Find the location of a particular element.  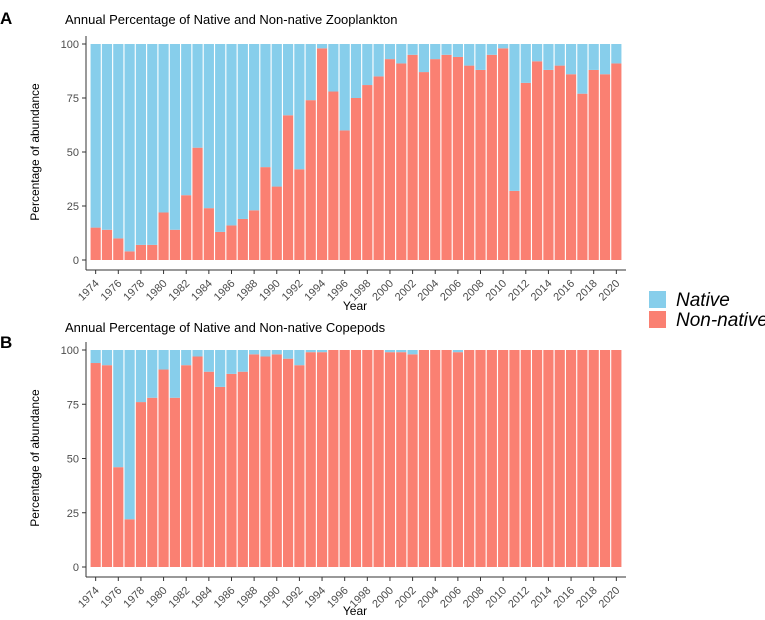

bar-native-1993 is located at coordinates (310, 72).